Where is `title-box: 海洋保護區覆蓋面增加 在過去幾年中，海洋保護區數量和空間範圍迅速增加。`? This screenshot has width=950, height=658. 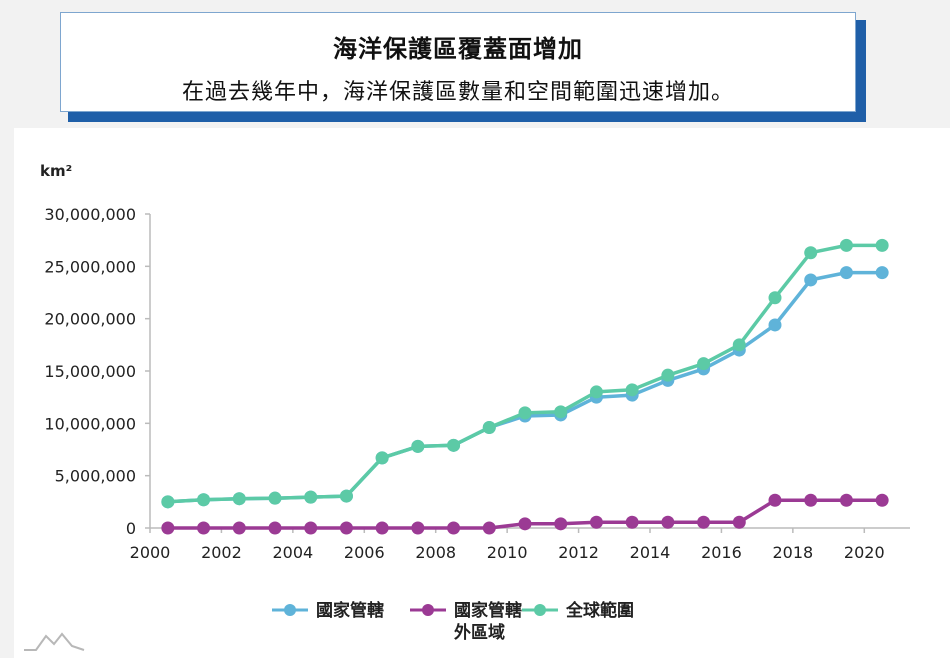 title-box: 海洋保護區覆蓋面增加 在過去幾年中，海洋保護區數量和空間範圍迅速增加。 is located at coordinates (458, 62).